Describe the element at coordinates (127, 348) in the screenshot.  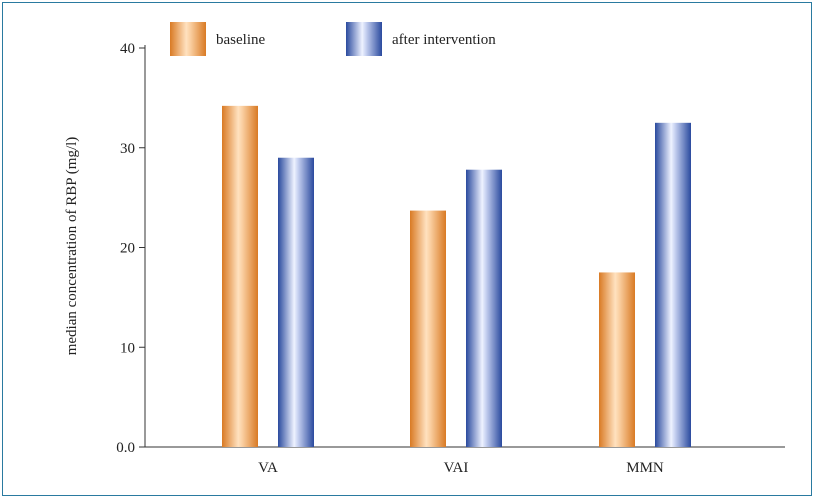
I see `y-tick-label: 10` at that location.